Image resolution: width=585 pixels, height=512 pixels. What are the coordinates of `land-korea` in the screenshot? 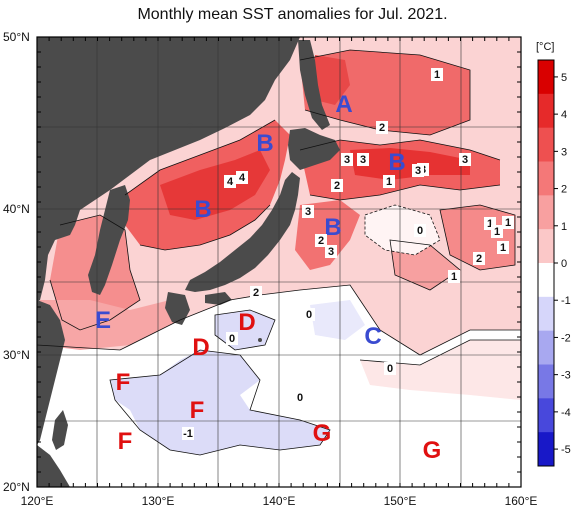 It's located at (109, 240).